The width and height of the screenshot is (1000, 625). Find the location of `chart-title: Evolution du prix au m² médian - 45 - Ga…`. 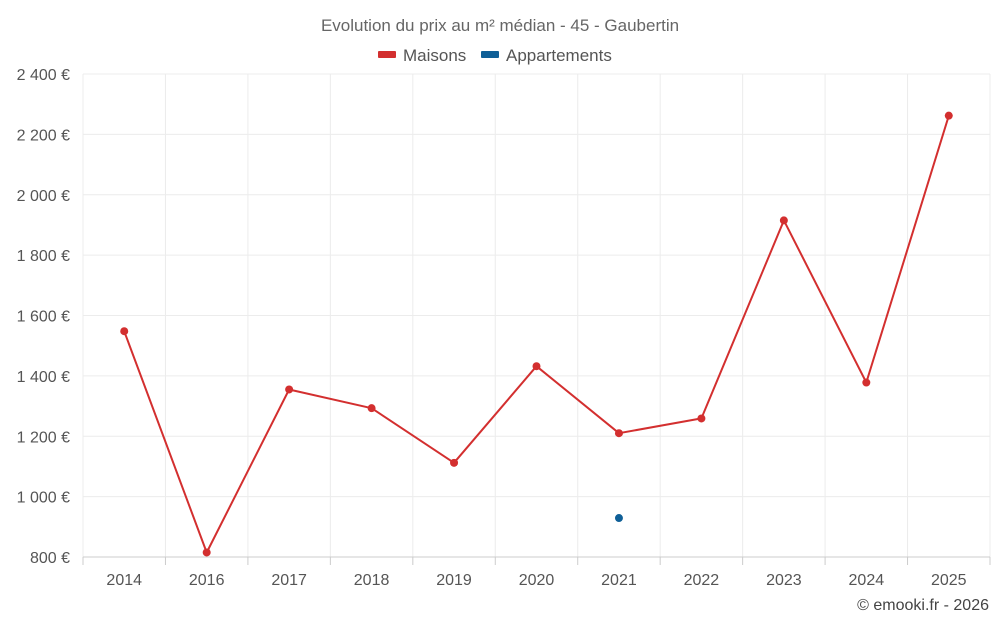

chart-title: Evolution du prix au m² médian - 45 - Ga… is located at coordinates (500, 25).